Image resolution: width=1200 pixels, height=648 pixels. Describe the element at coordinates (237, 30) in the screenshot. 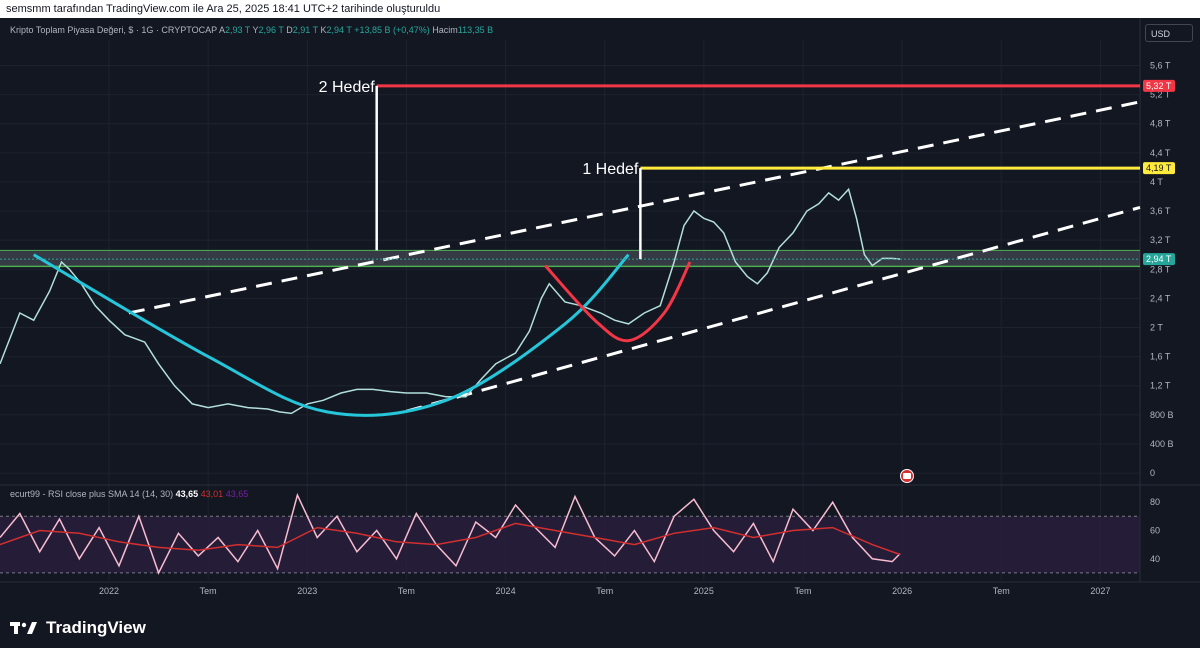

I see `open-value: 2,93 T` at that location.